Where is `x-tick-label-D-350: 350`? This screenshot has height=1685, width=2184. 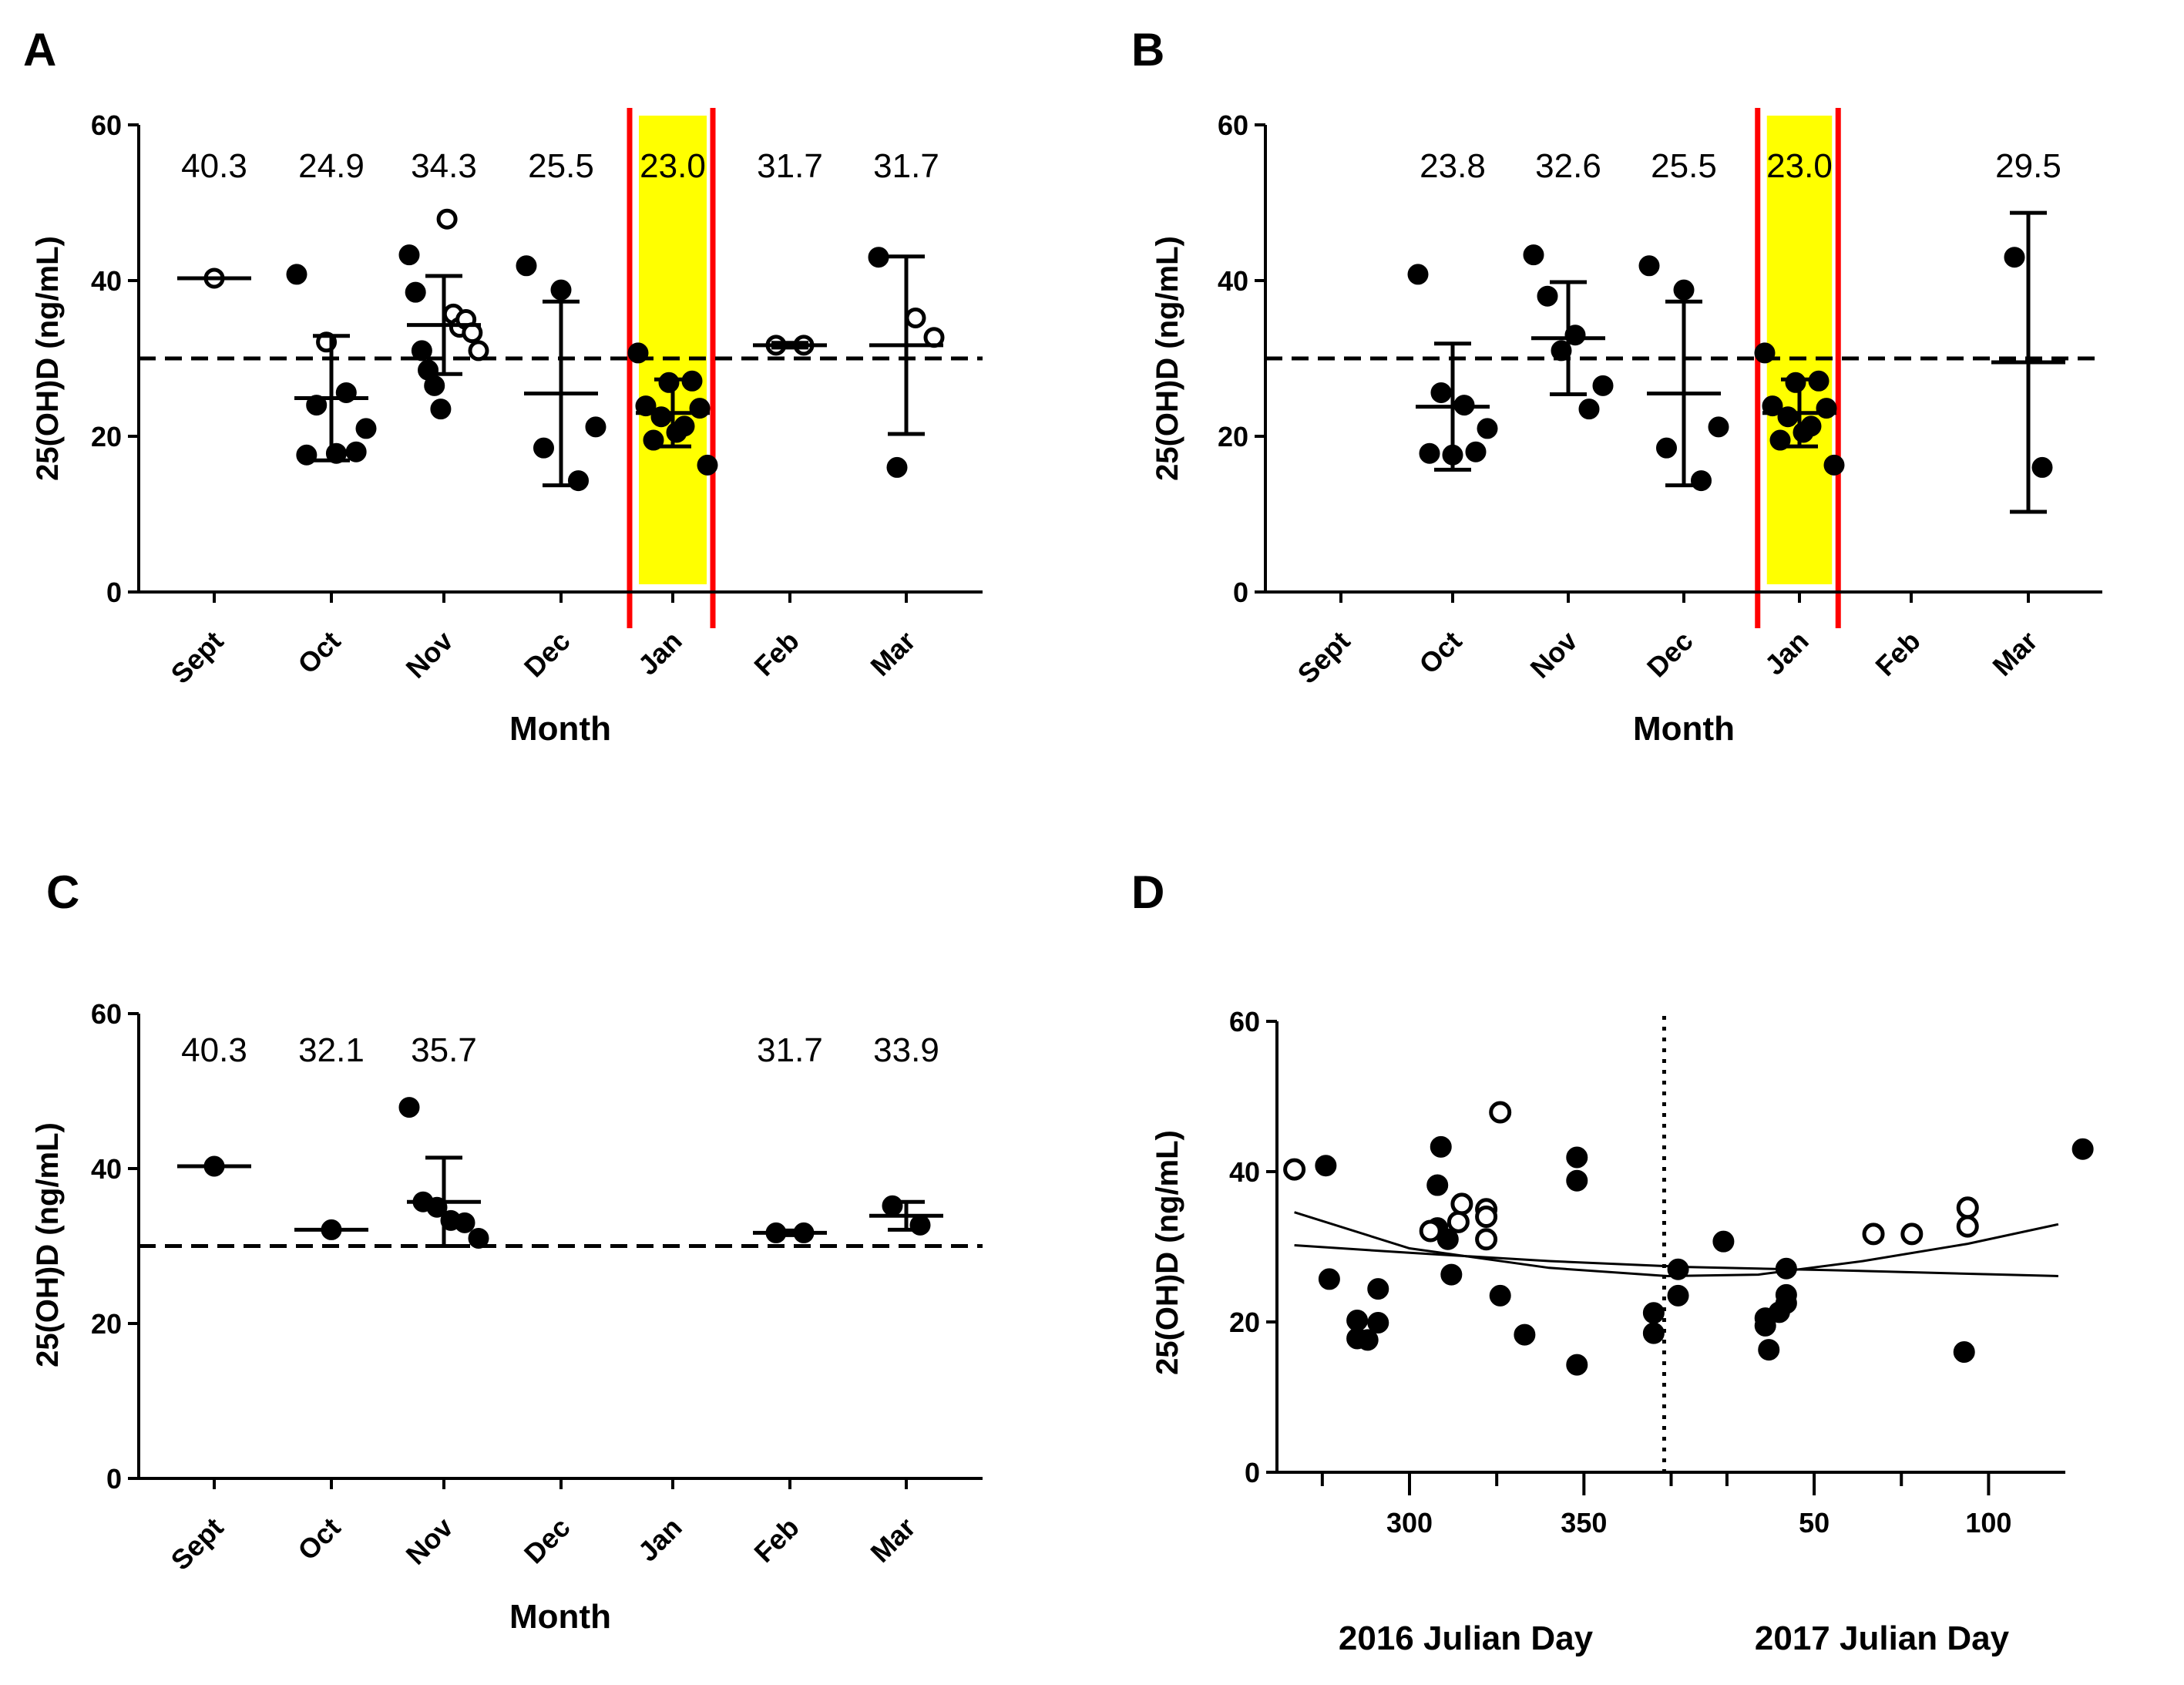
x-tick-label-D-350: 350 is located at coordinates (1584, 1523).